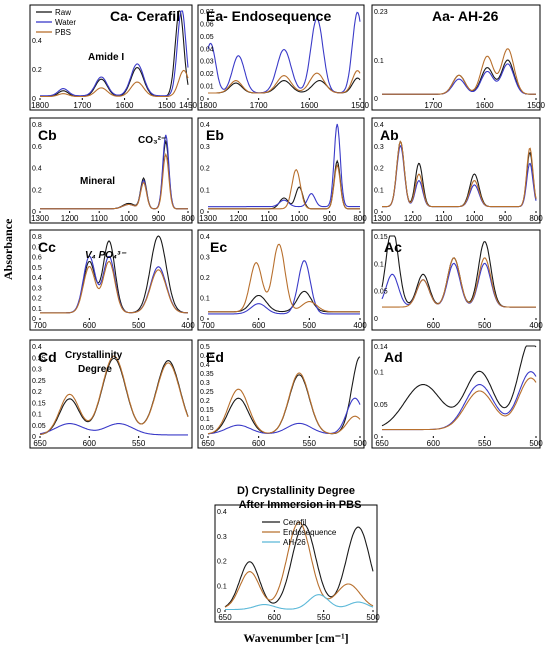  I want to click on x-tick-label-ea: 1700, so click(259, 105).